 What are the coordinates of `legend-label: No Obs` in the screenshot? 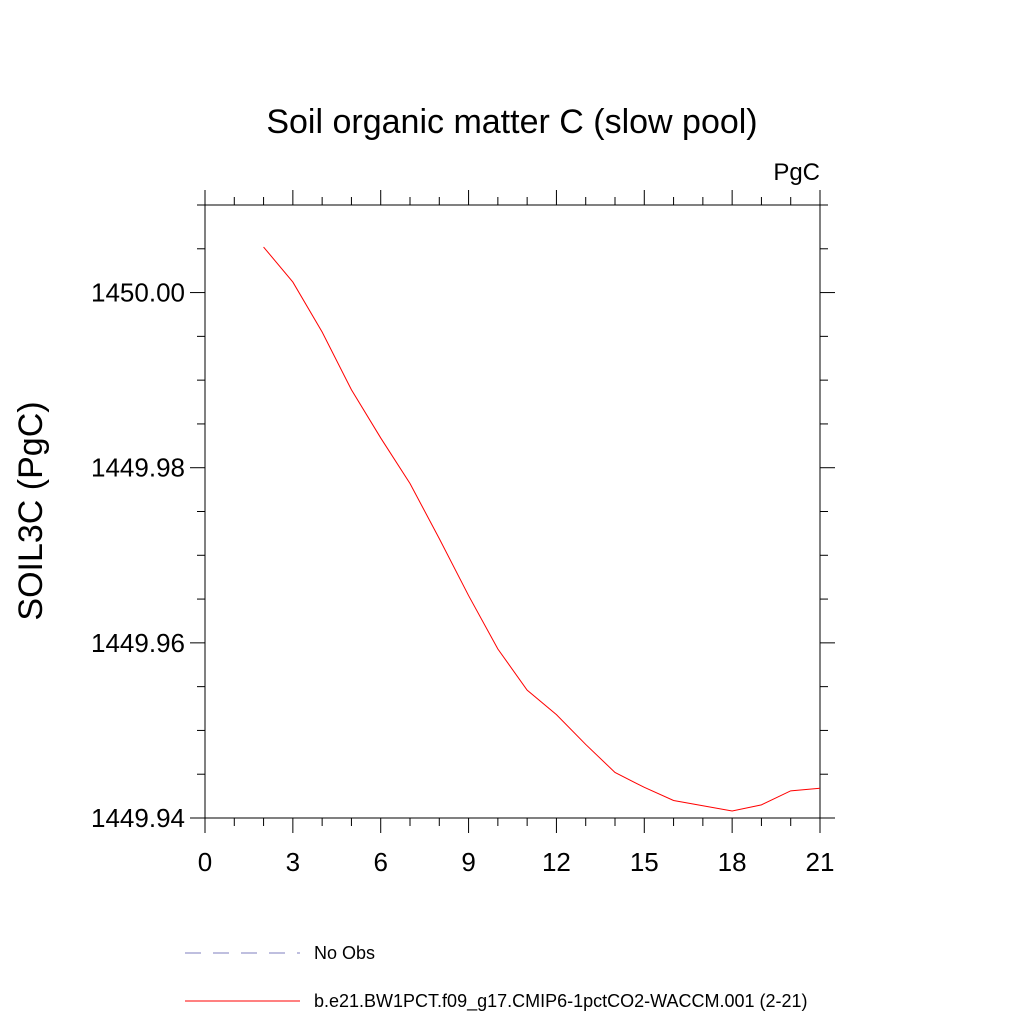 It's located at (344, 953).